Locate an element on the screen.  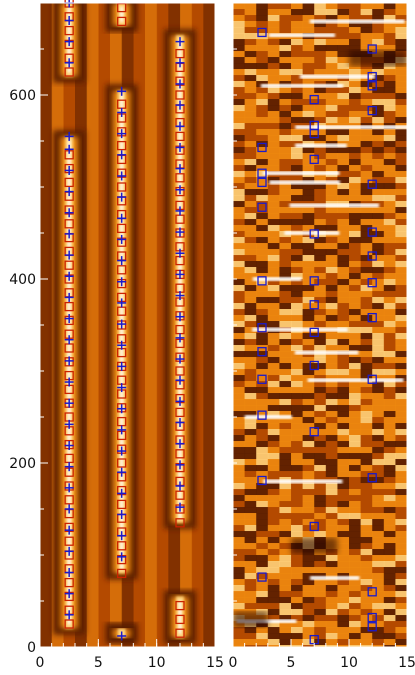
bright-streak is located at coordinates (301, 173).